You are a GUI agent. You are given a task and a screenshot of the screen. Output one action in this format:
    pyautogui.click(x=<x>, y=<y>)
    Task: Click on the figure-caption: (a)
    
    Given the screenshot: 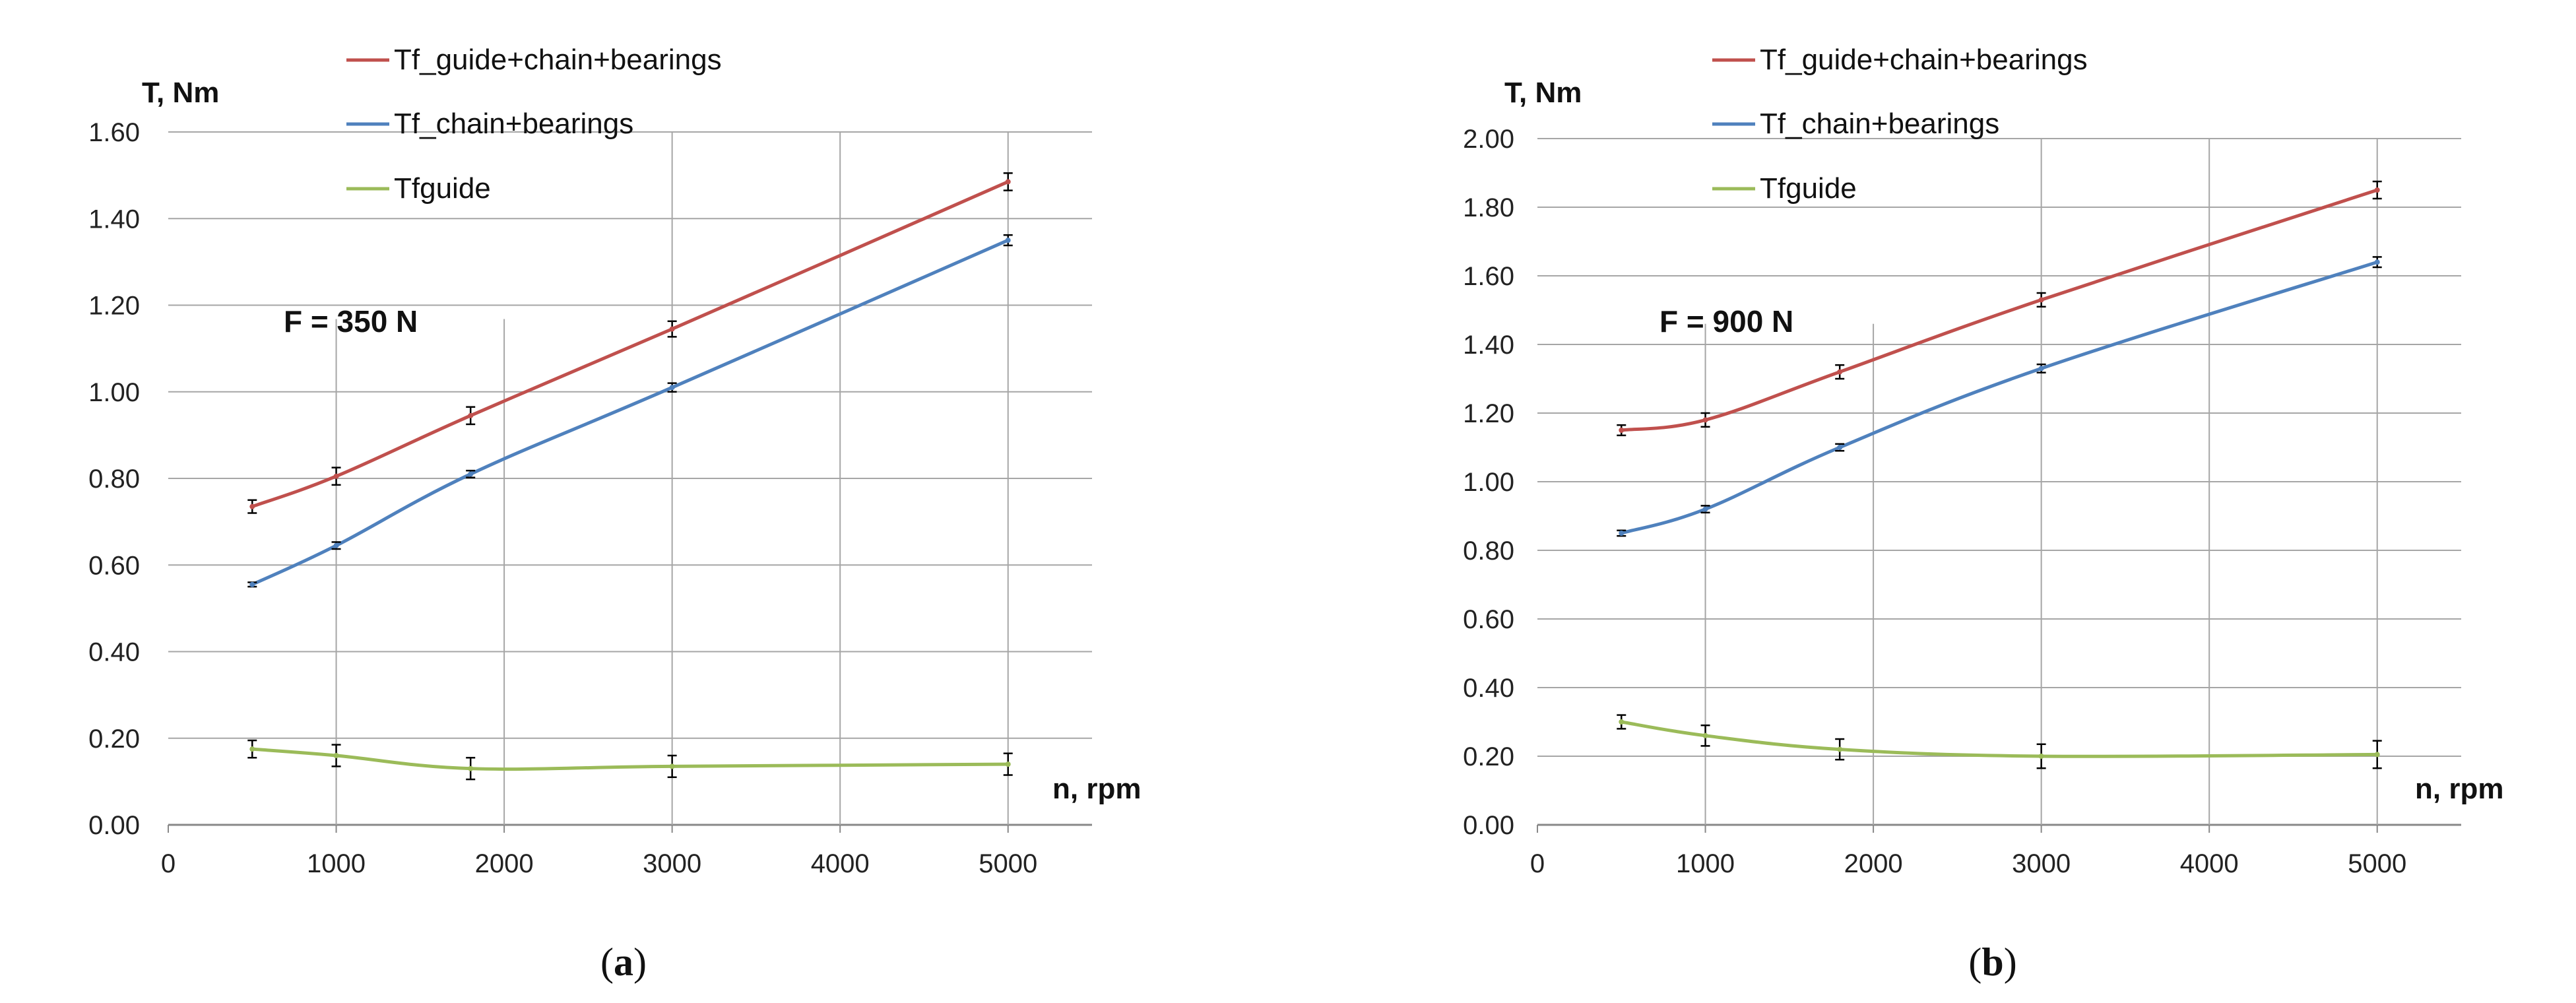 What is the action you would take?
    pyautogui.click(x=623, y=962)
    